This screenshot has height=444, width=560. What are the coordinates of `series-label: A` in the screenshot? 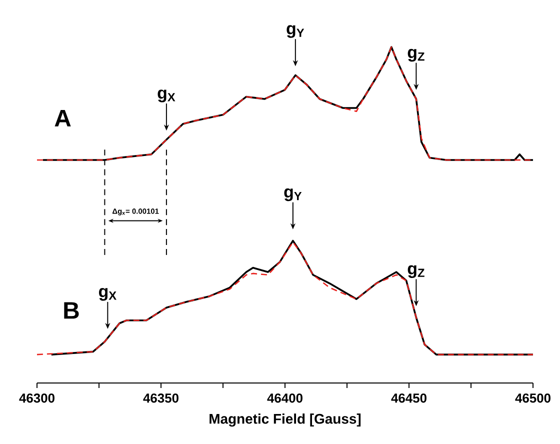 It's located at (62, 118).